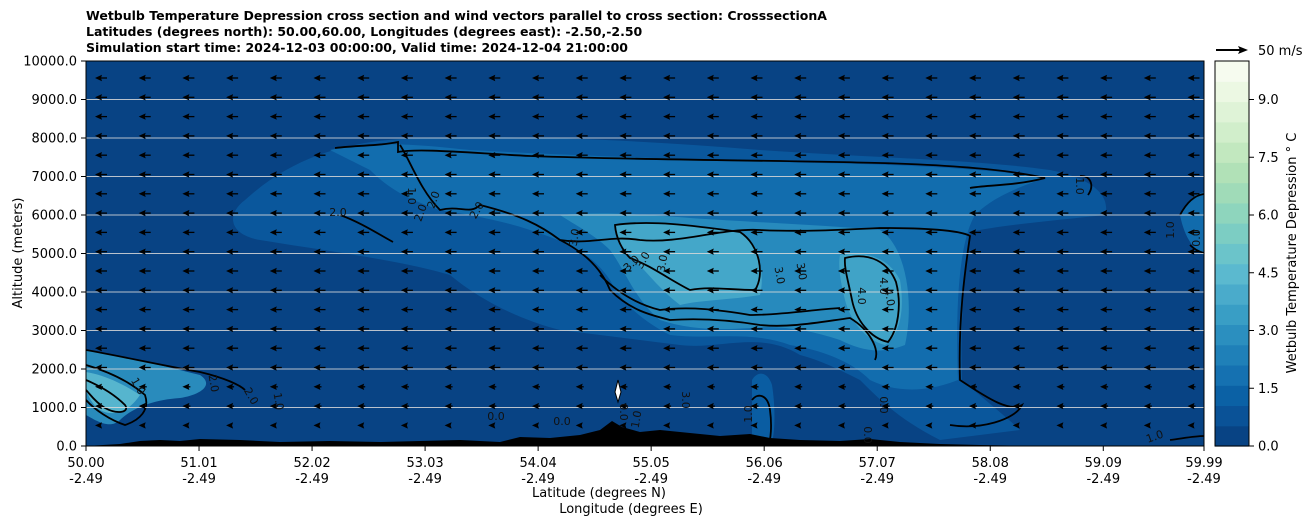  What do you see at coordinates (802, 271) in the screenshot?
I see `contour-label: 3.0` at bounding box center [802, 271].